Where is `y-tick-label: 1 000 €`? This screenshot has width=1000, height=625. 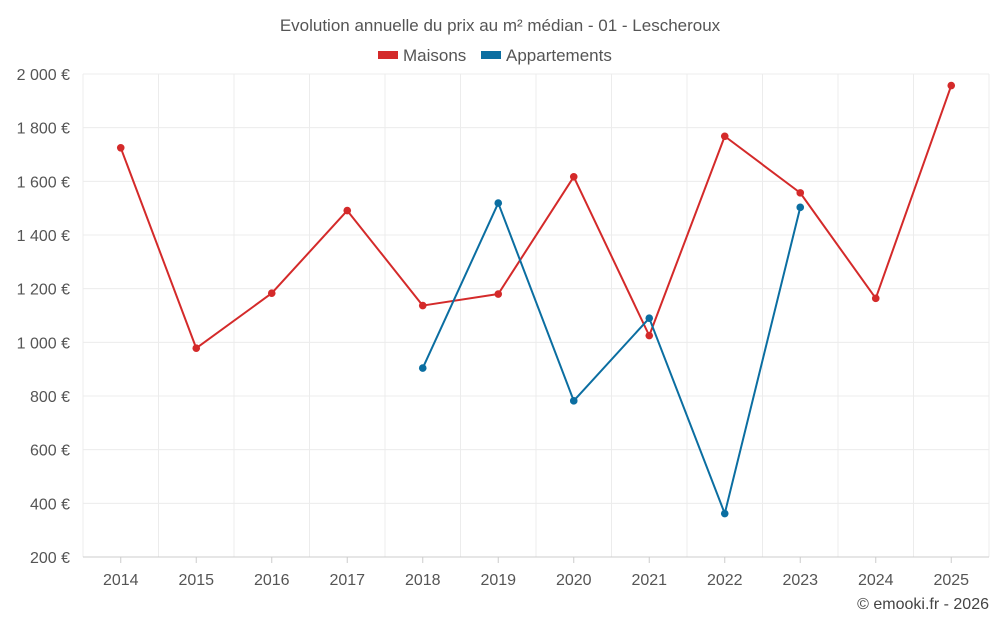
y-tick-label: 1 000 € is located at coordinates (43, 343).